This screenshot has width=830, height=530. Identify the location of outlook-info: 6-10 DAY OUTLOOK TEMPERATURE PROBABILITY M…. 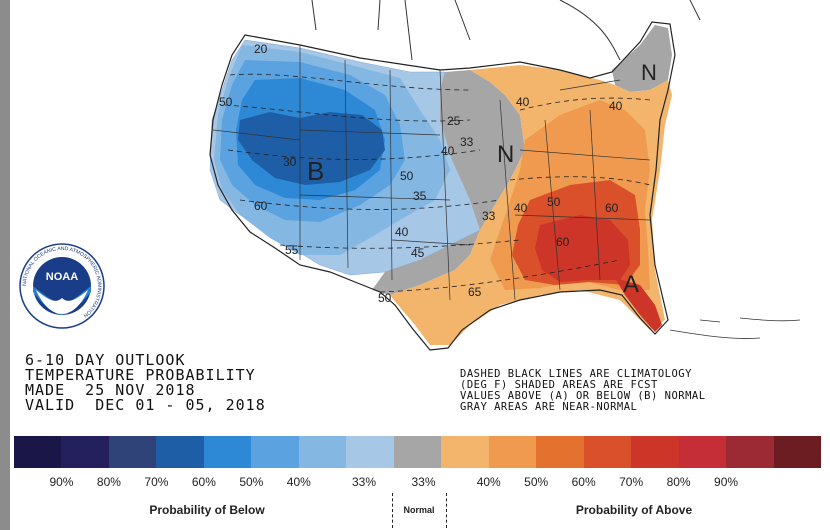
(145, 383).